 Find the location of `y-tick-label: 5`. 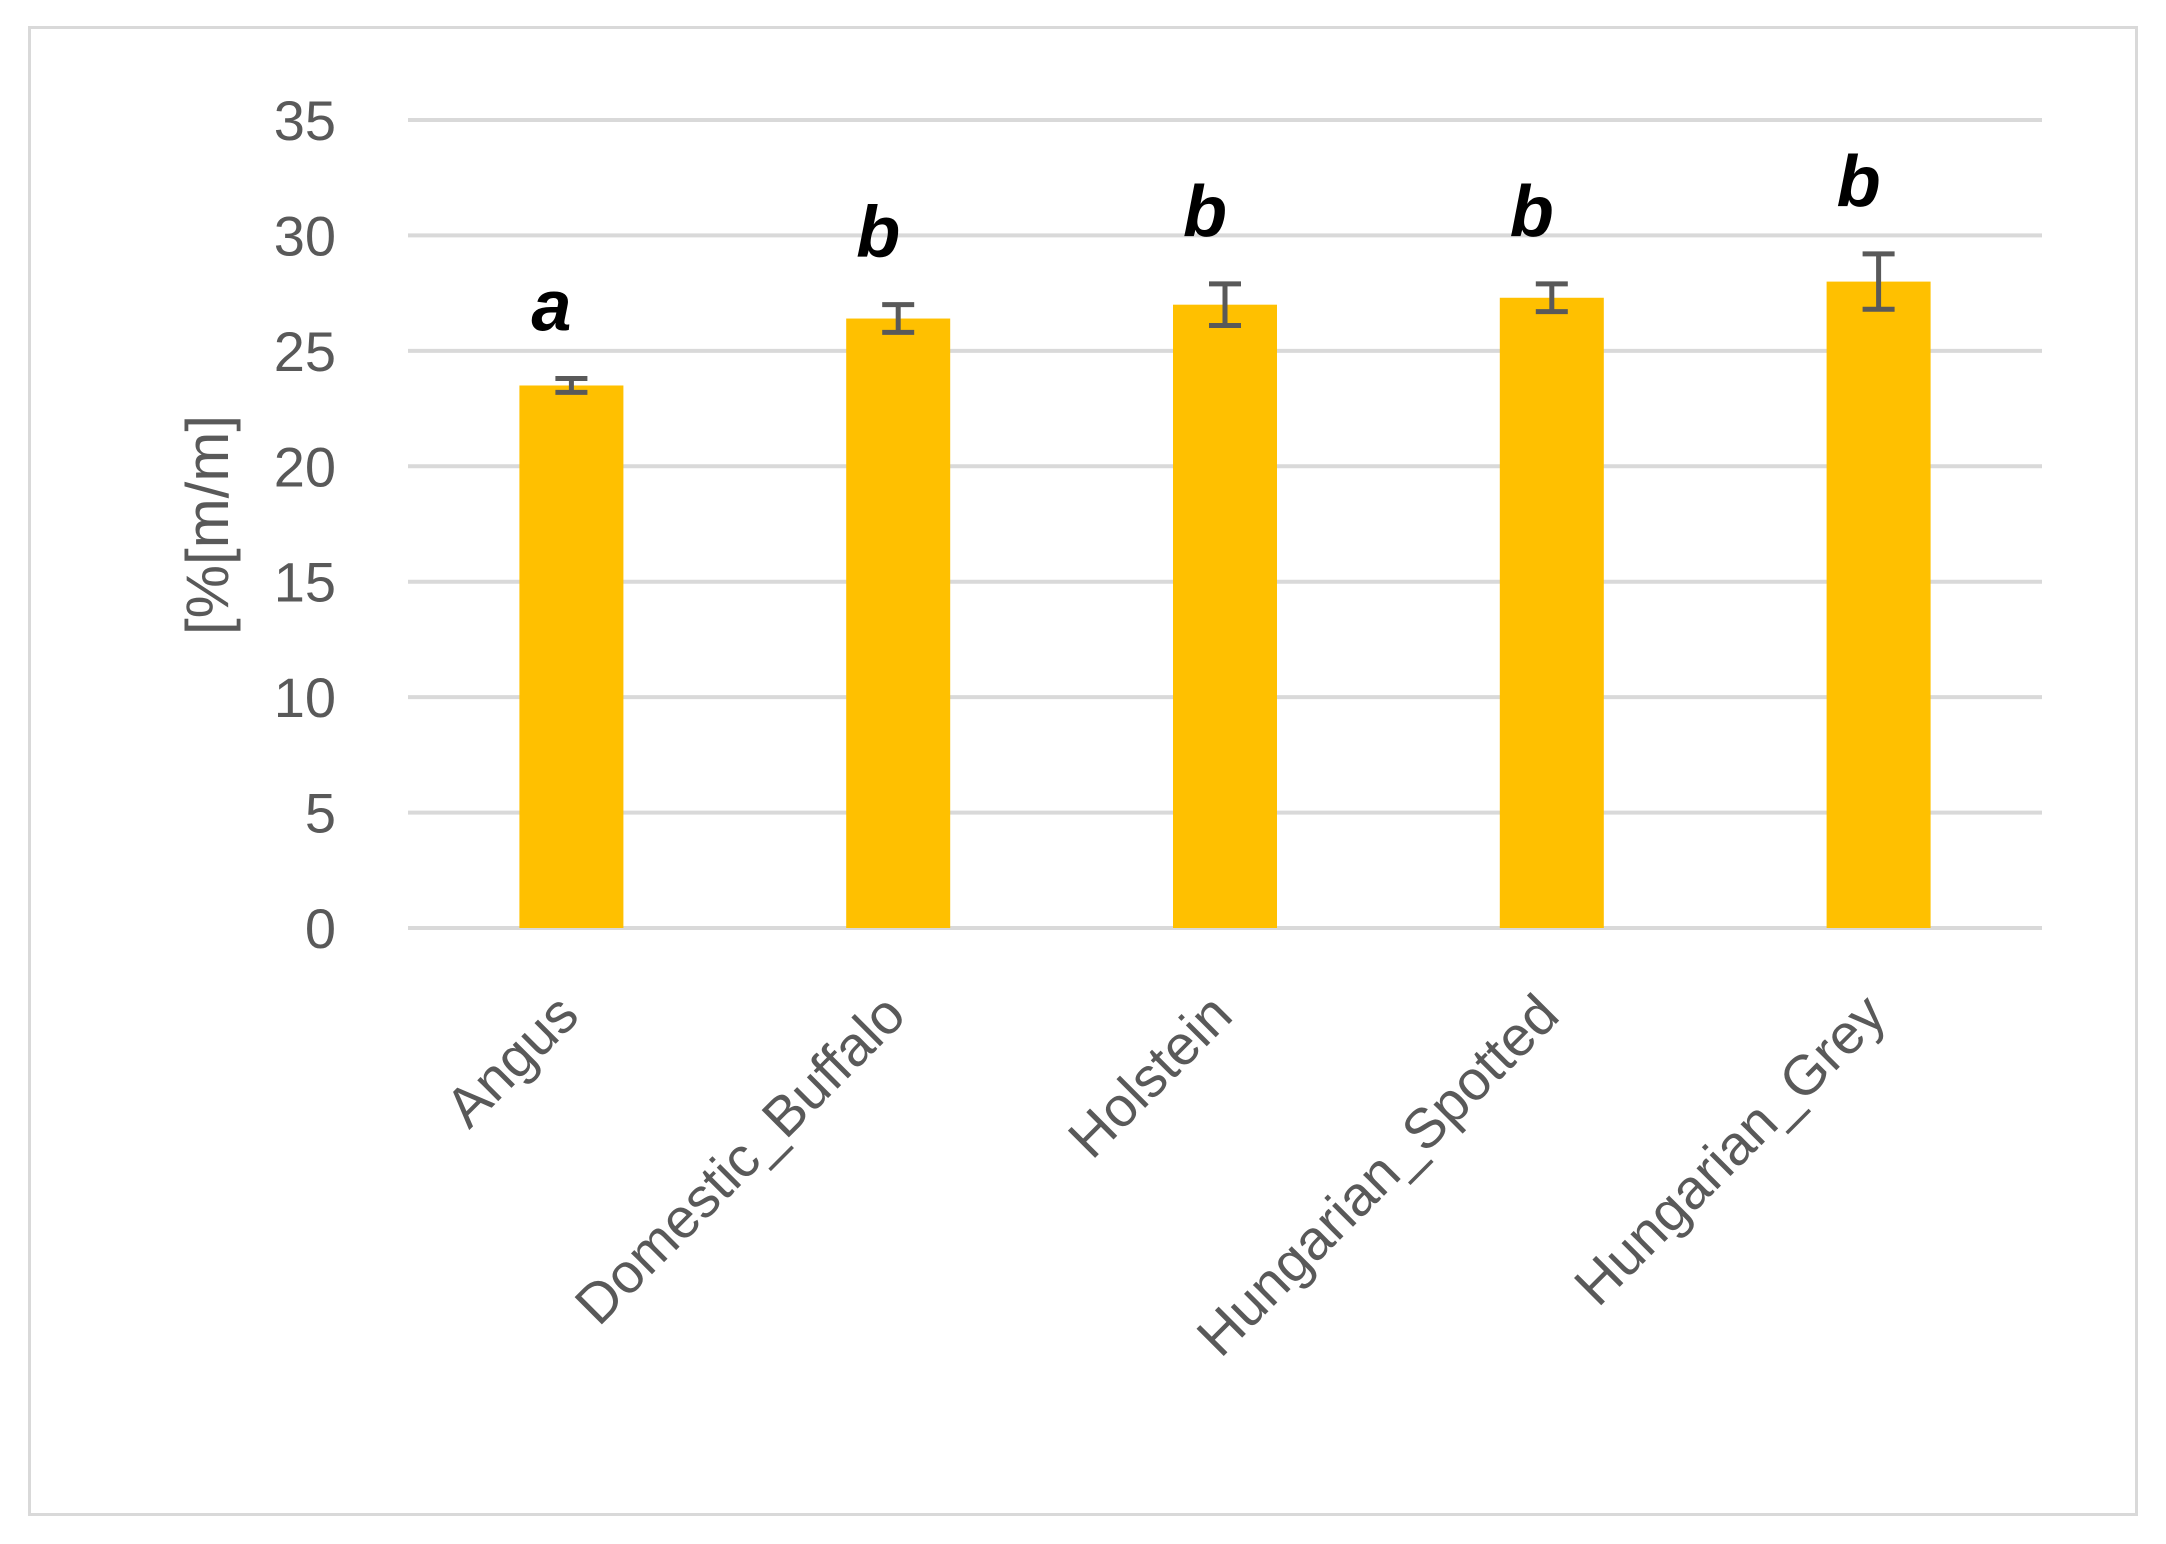

y-tick-label: 5 is located at coordinates (320, 813).